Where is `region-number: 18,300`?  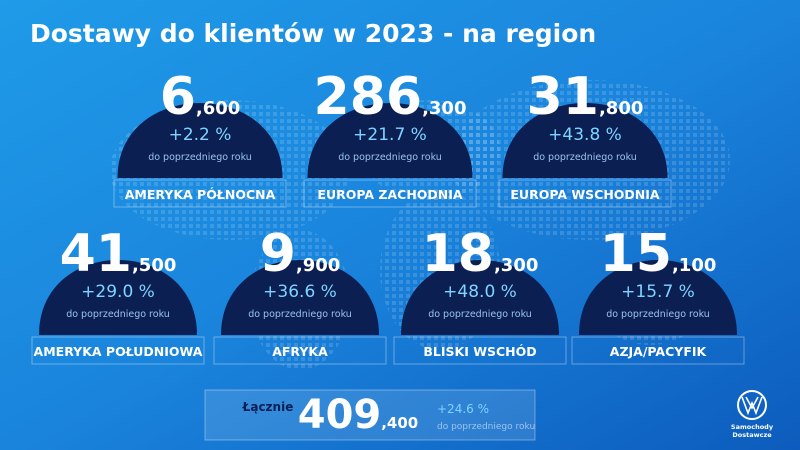
region-number: 18,300 is located at coordinates (480, 254).